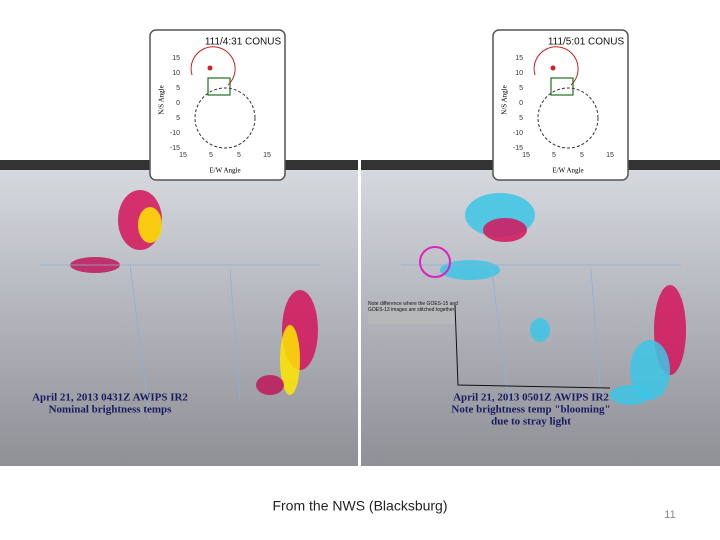 This screenshot has height=540, width=720. I want to click on annotation-line, so click(532, 346).